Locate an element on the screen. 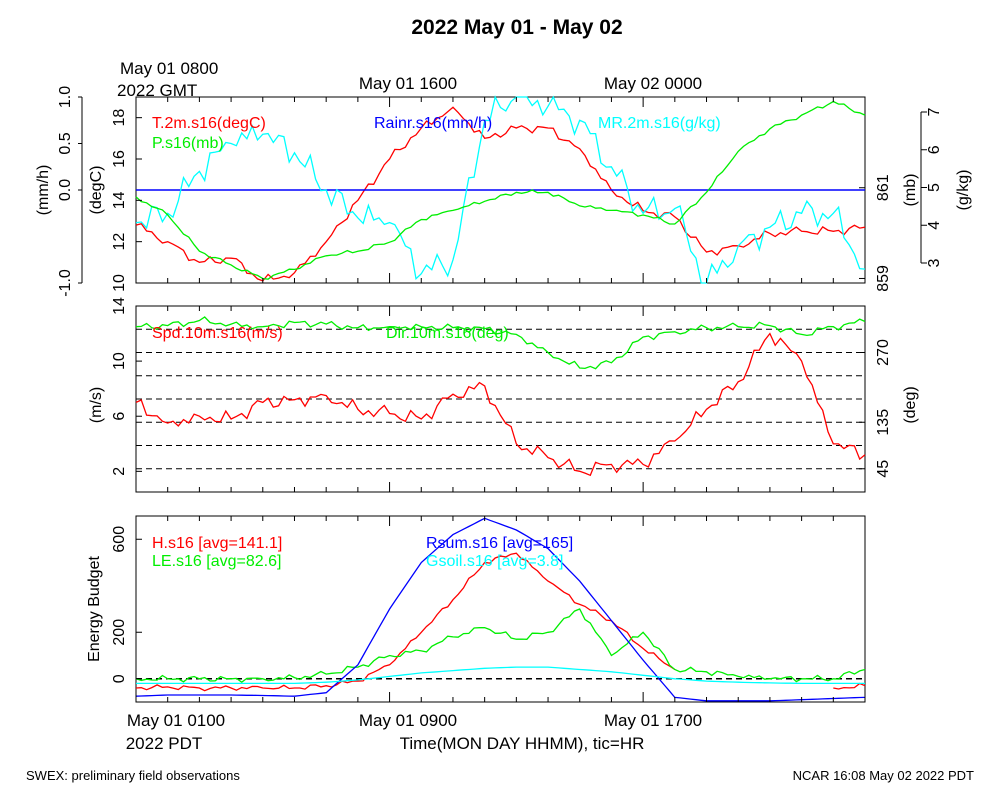  tick-label-ms-1: 6 is located at coordinates (119, 416).